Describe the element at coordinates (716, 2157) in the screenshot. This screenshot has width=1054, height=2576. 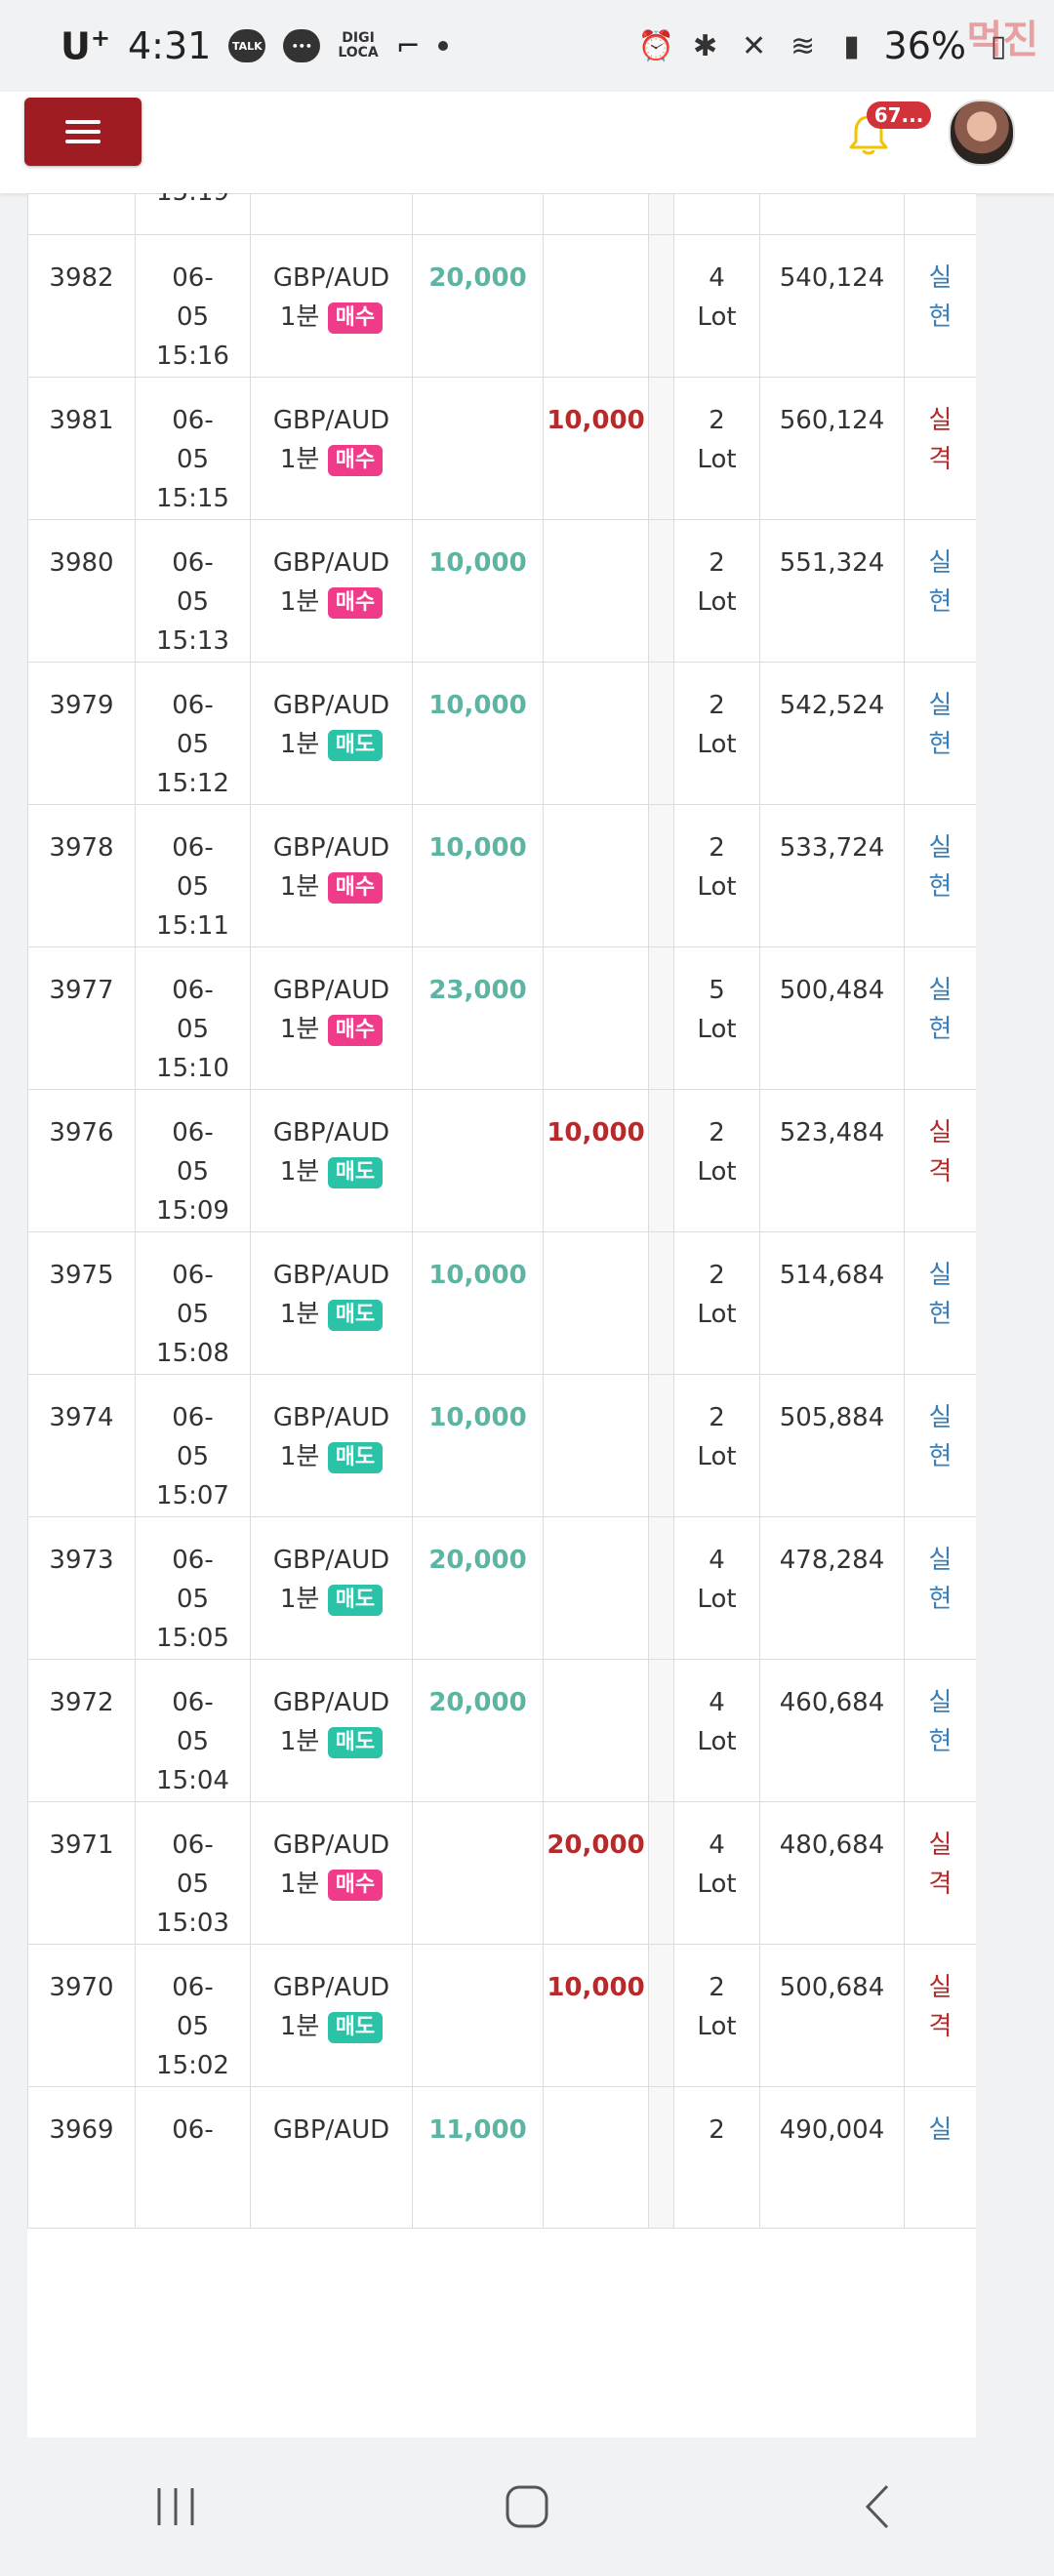
I see `cell-lot: 2` at that location.